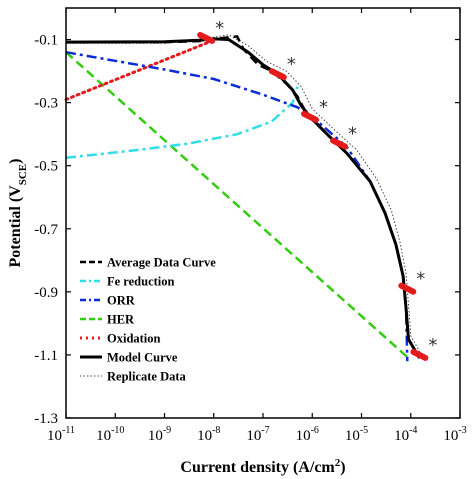 This screenshot has height=479, width=474. Describe the element at coordinates (46, 41) in the screenshot. I see `y-tick-label: -0.1` at that location.